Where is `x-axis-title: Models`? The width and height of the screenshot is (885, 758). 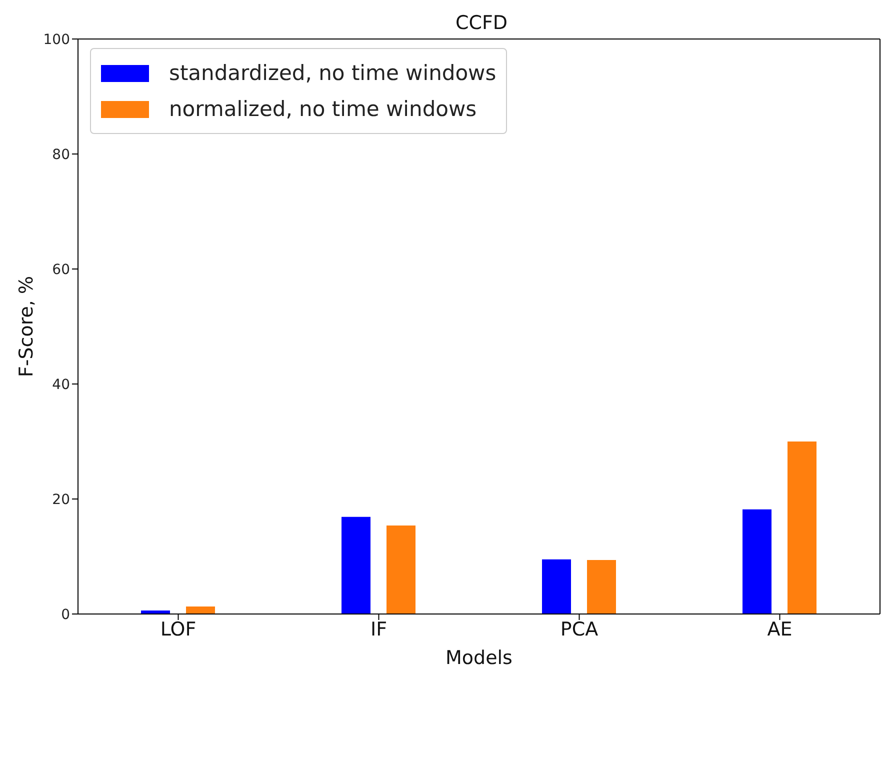
x-axis-title: Models is located at coordinates (479, 658).